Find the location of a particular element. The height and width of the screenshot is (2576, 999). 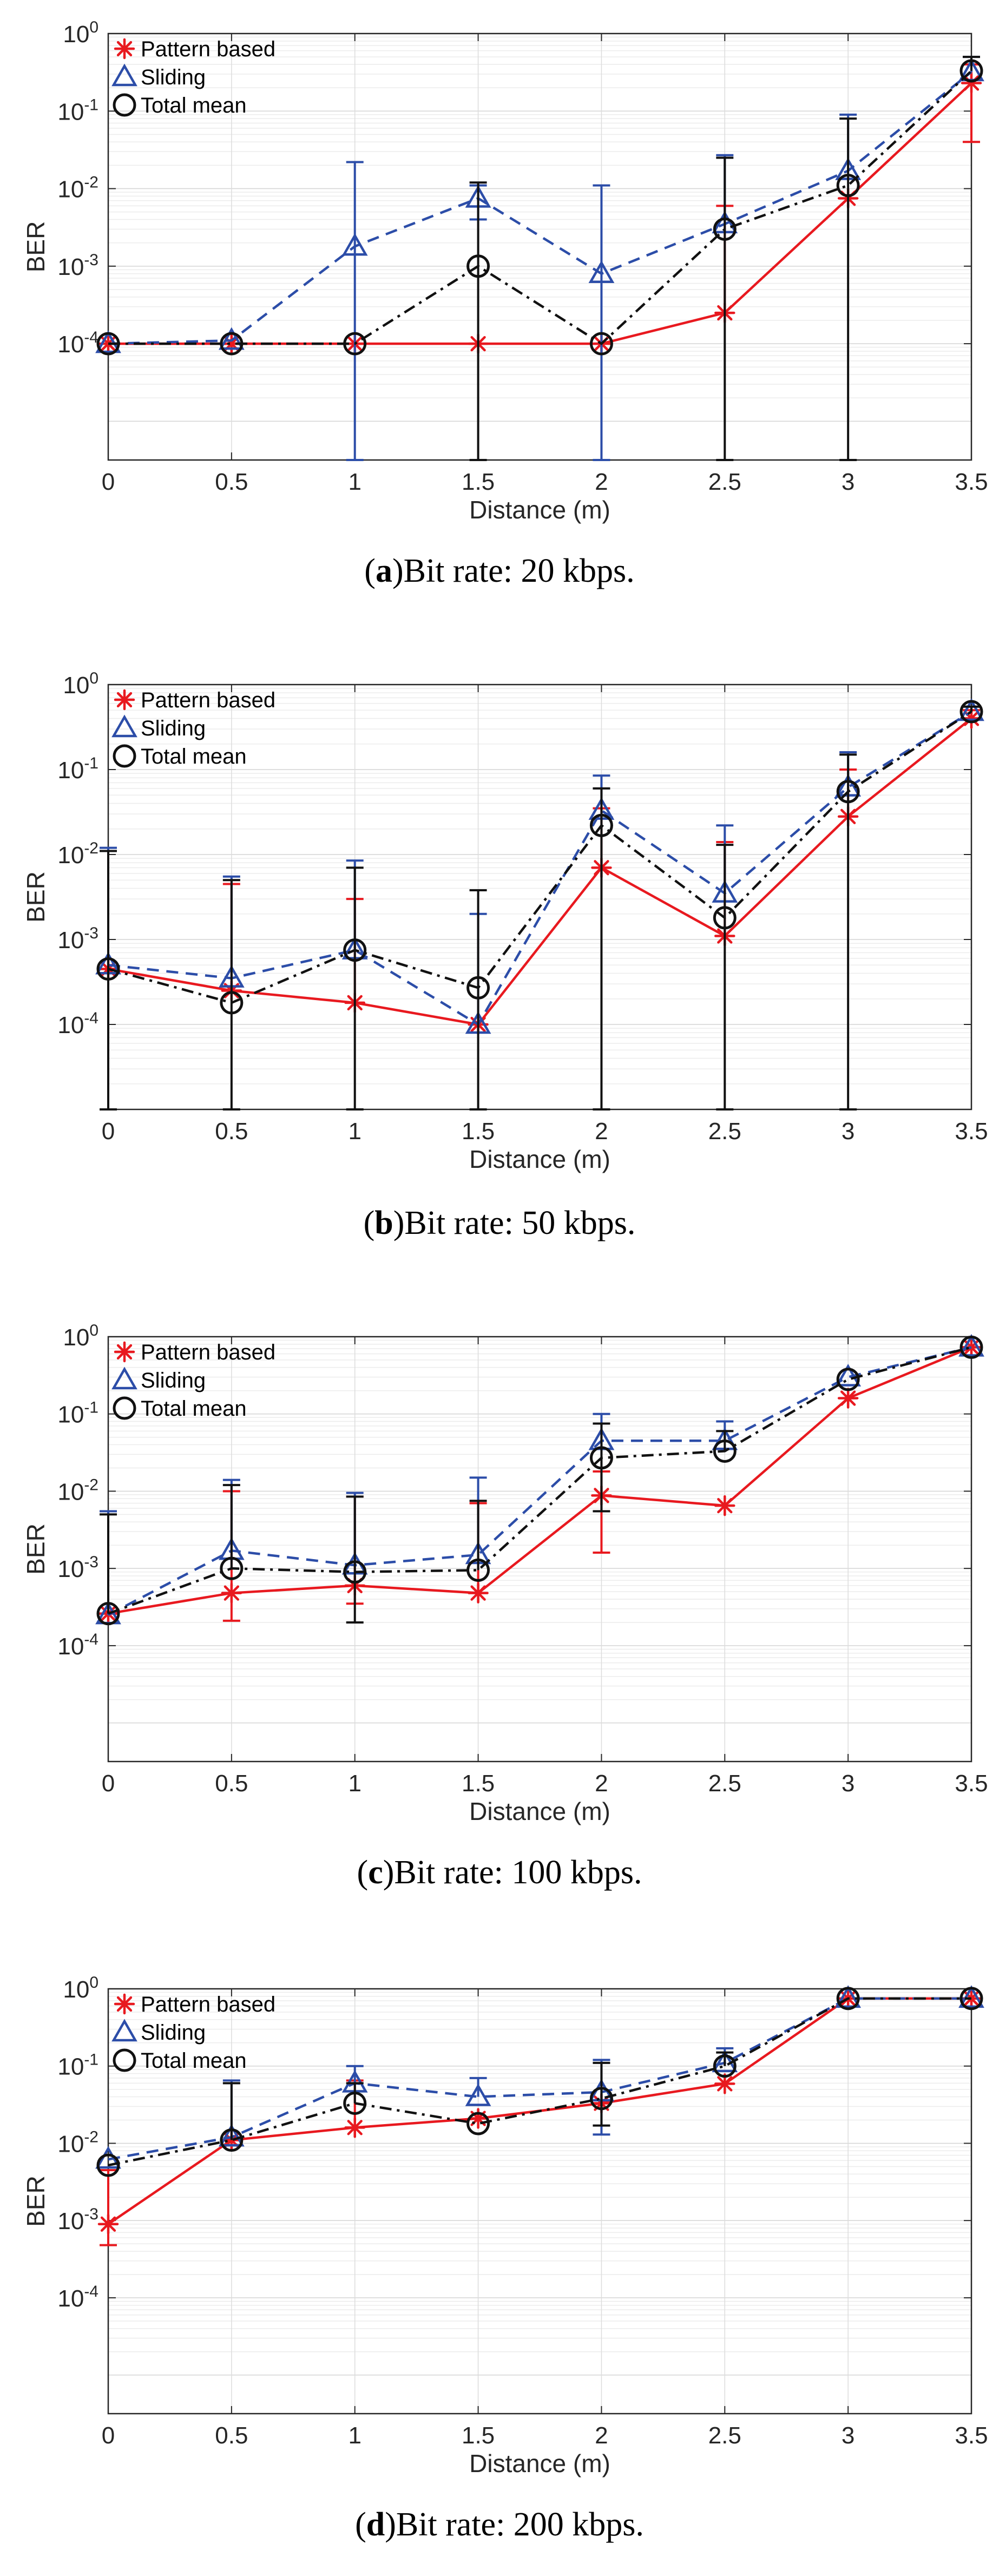

chart-caption: (a)Bit rate: 20 kbps. is located at coordinates (499, 571).